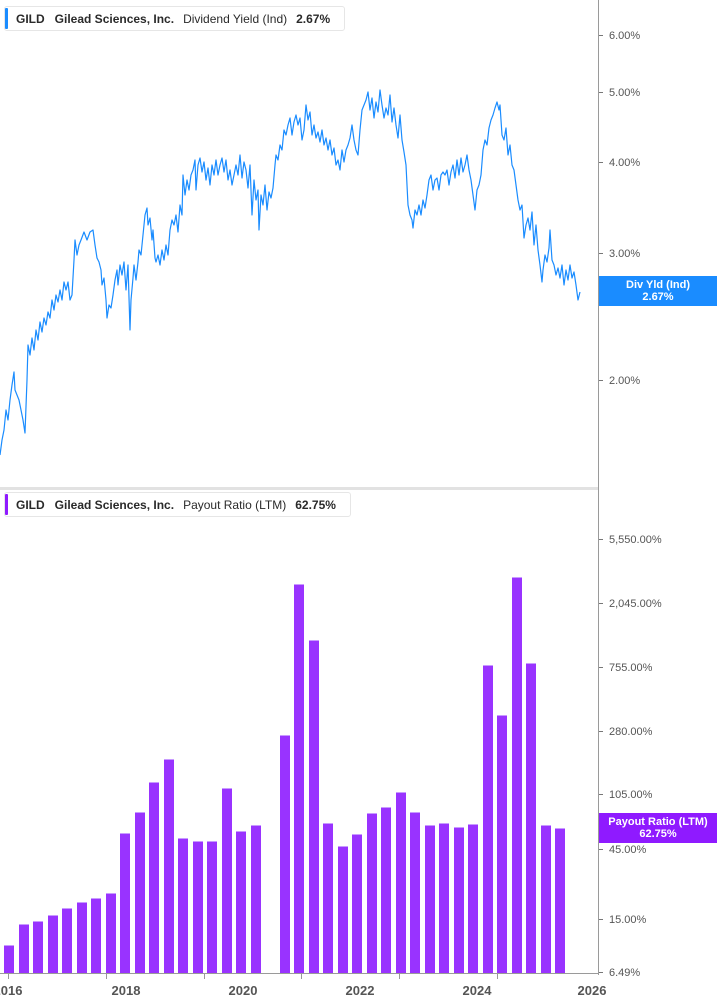  I want to click on legend-metric: Dividend Yield (Ind), so click(235, 18).